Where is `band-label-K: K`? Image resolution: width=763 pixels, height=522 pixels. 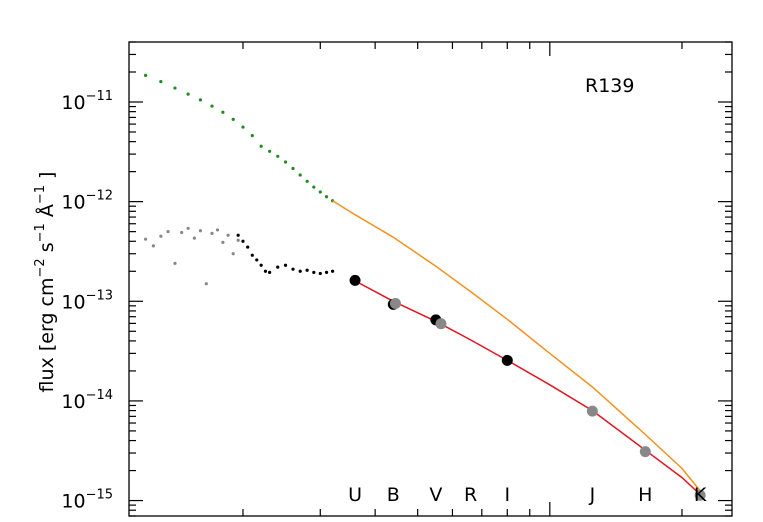 band-label-K: K is located at coordinates (700, 495).